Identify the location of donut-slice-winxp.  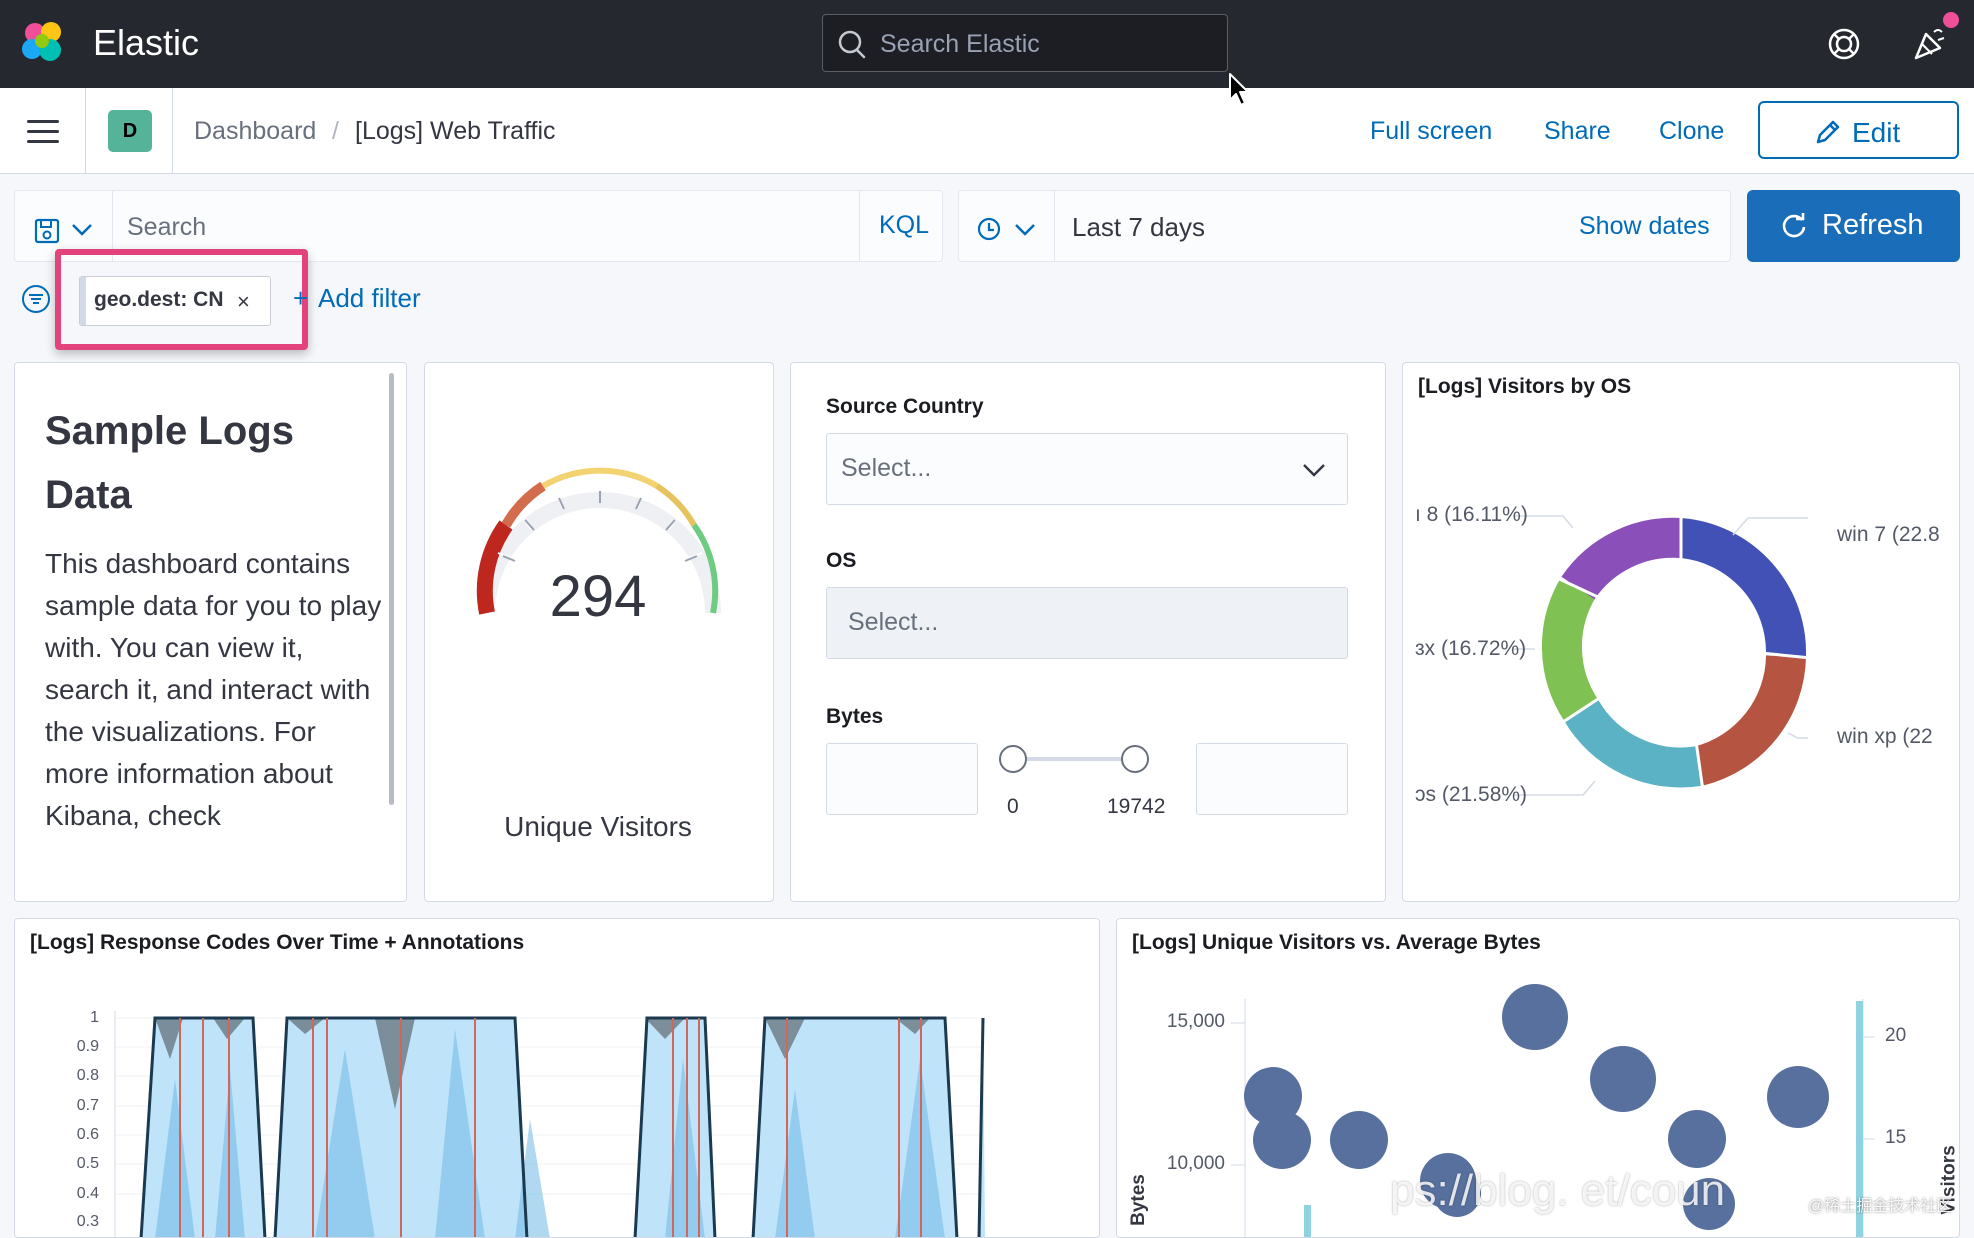
(1749, 720).